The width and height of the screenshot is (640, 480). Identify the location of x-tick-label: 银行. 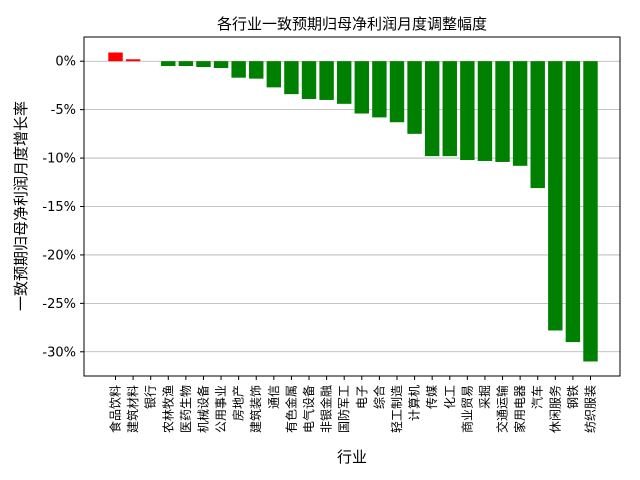
(151, 397).